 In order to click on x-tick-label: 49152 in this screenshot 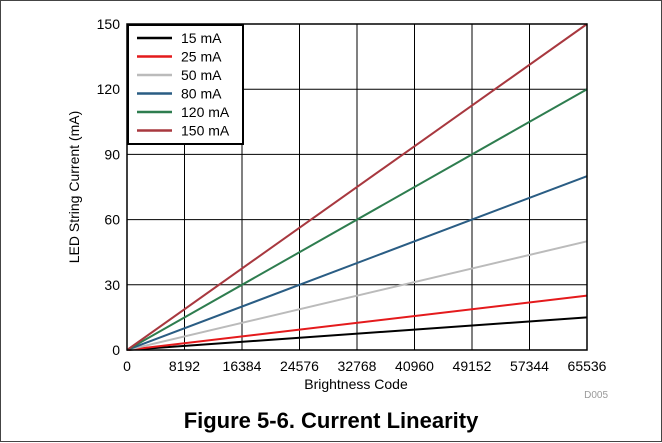, I will do `click(472, 366)`.